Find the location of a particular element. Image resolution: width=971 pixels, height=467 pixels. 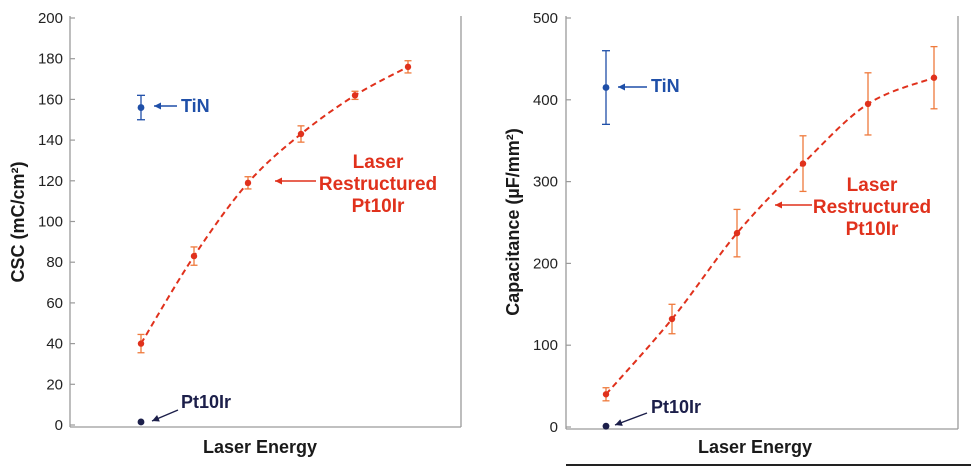

cap-y-ticks: 0 100 200 300 400 500 is located at coordinates (552, 223).